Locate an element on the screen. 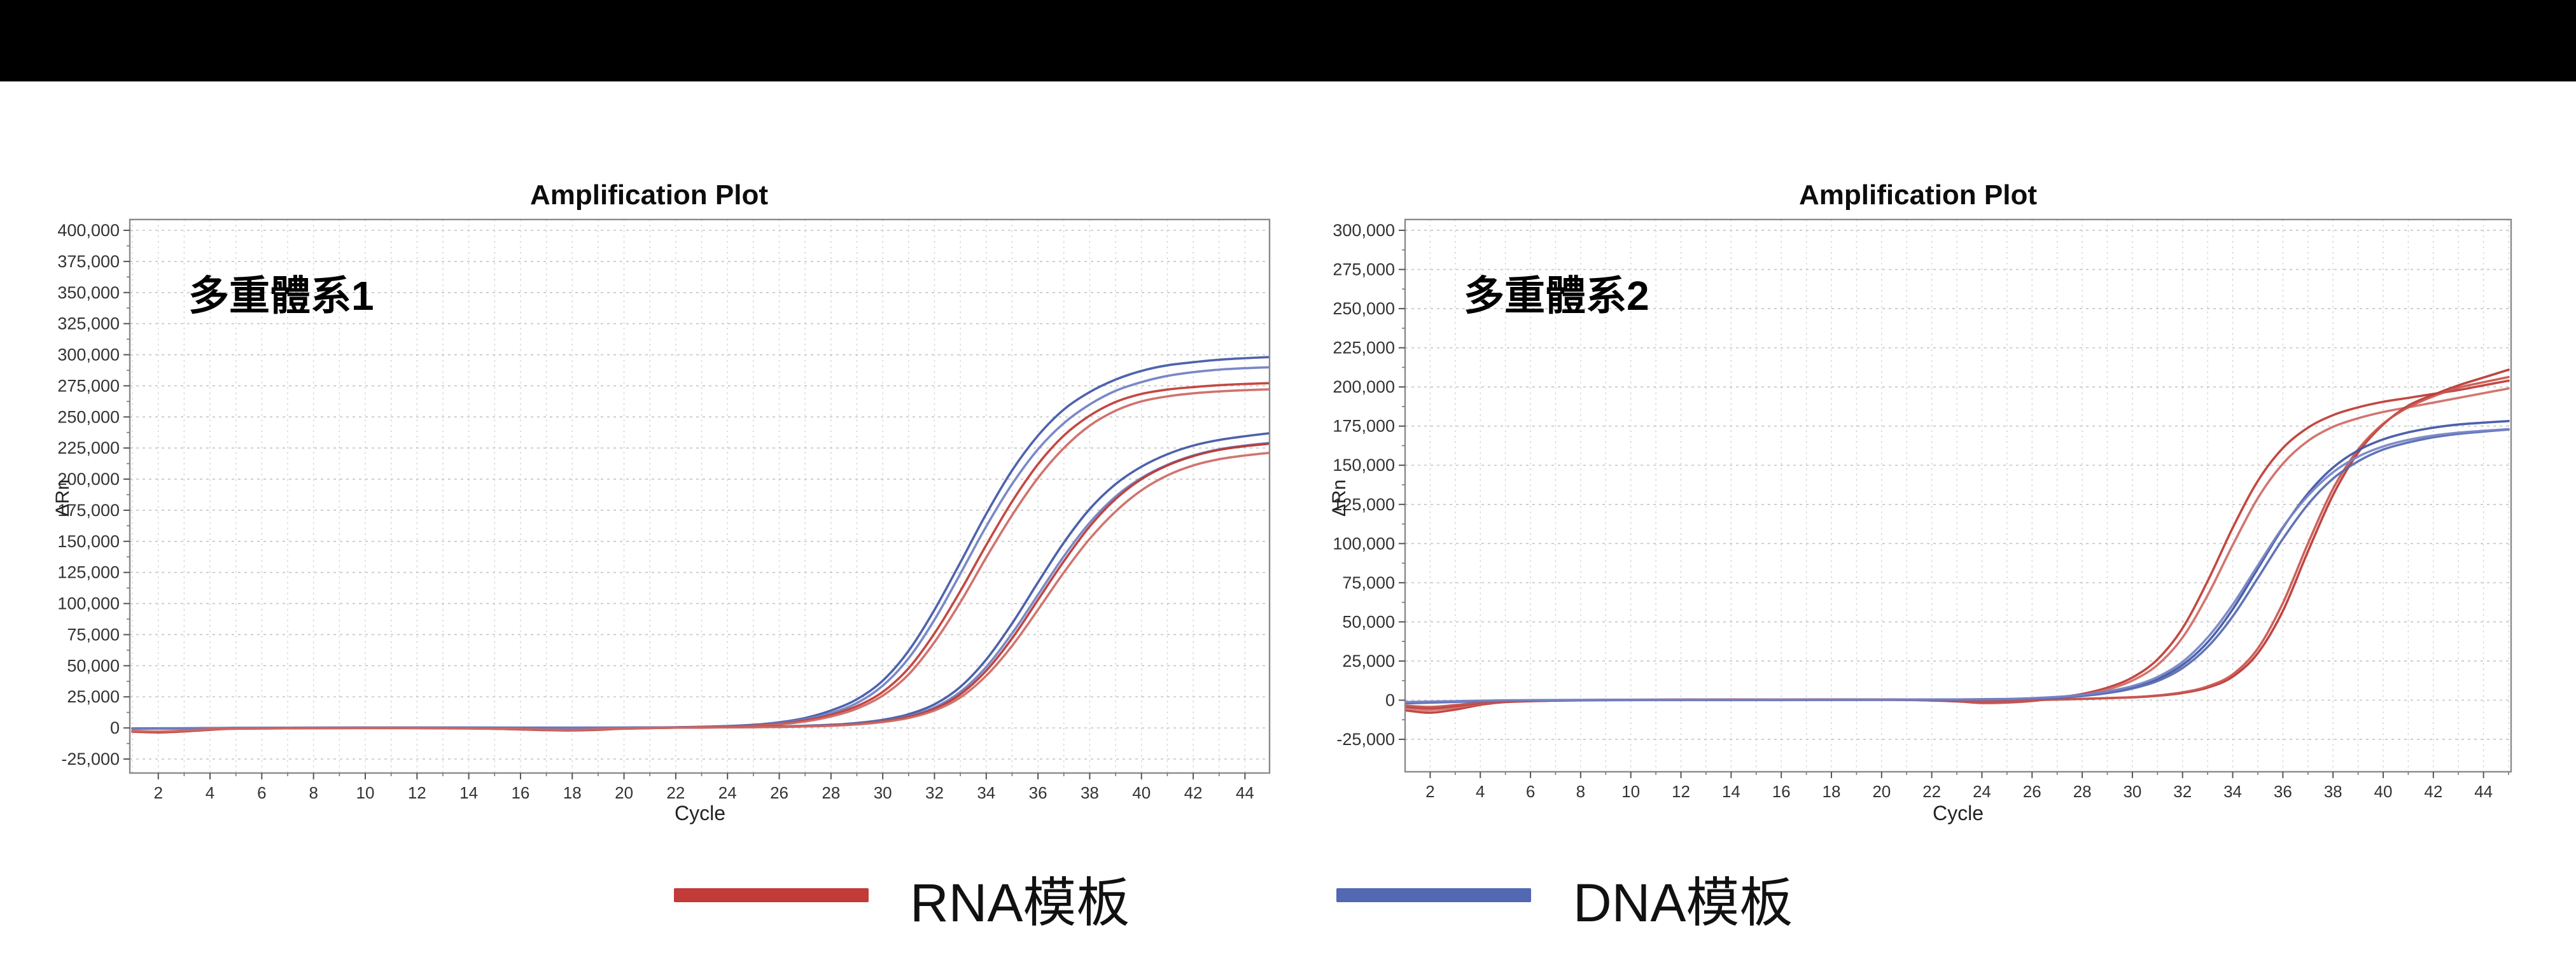 This screenshot has width=2576, height=976. series-RNA模板-group2-rep2 is located at coordinates (700, 592).